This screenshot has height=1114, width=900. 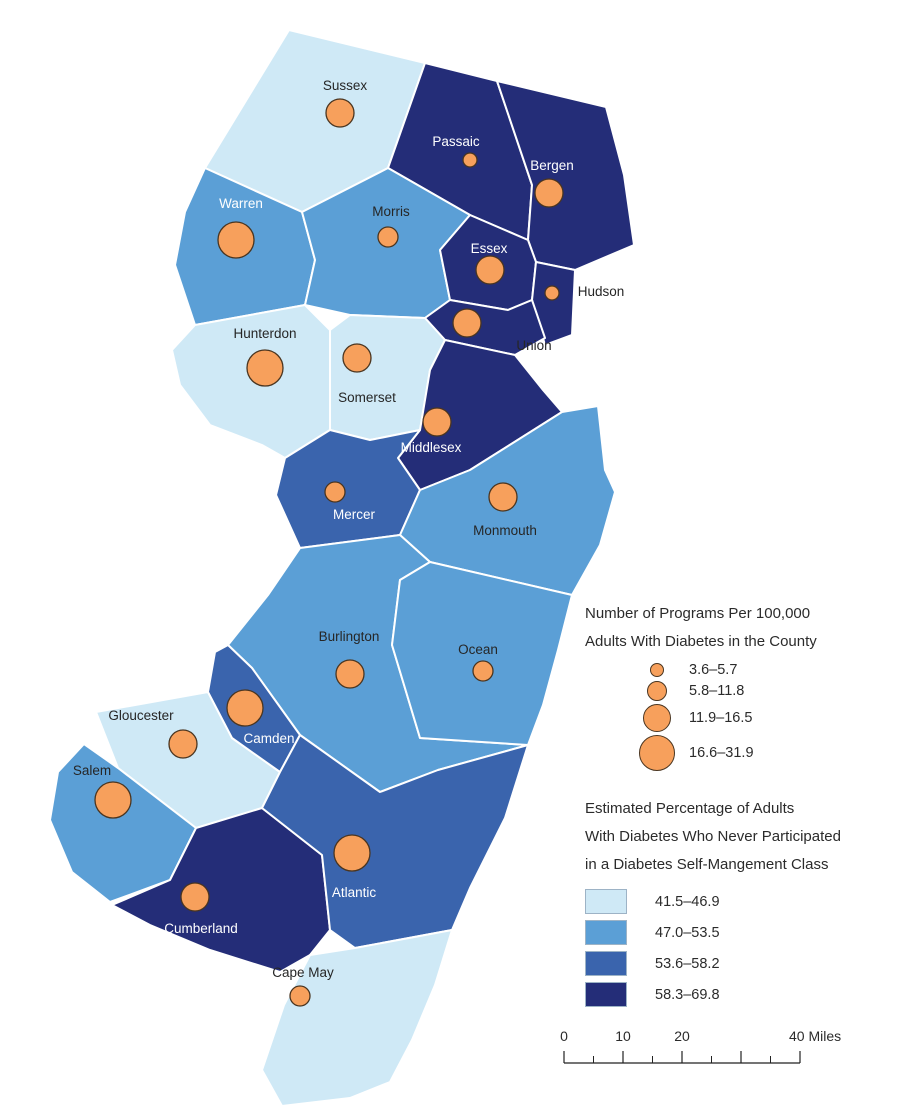 I want to click on program-circle-middlesex, so click(x=437, y=422).